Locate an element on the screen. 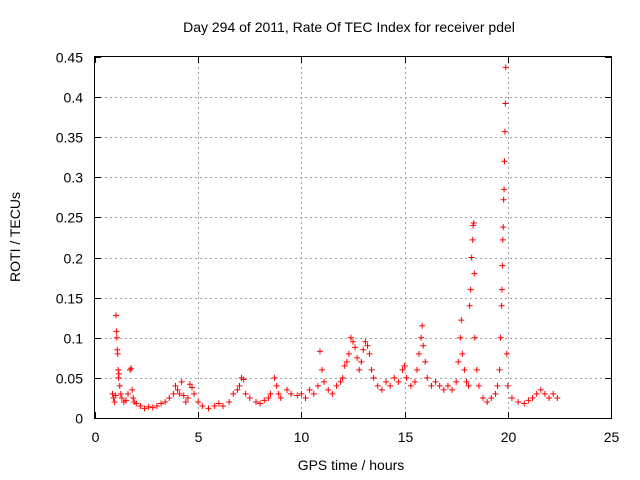  y-axis-label: ROTI / TECUs is located at coordinates (15, 237).